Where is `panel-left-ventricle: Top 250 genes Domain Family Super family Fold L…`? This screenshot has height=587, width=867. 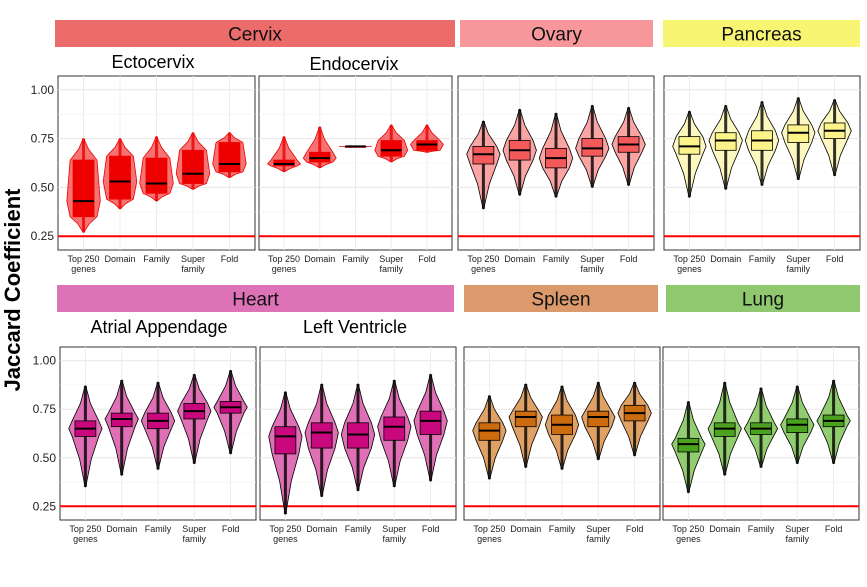 panel-left-ventricle: Top 250 genes Domain Family Super family Fold L… is located at coordinates (358, 430).